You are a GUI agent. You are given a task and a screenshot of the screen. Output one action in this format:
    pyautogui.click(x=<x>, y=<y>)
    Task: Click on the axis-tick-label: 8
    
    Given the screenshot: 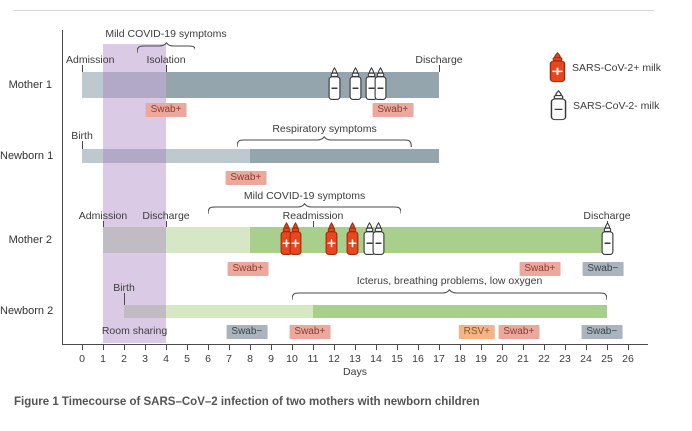 What is the action you would take?
    pyautogui.click(x=250, y=359)
    